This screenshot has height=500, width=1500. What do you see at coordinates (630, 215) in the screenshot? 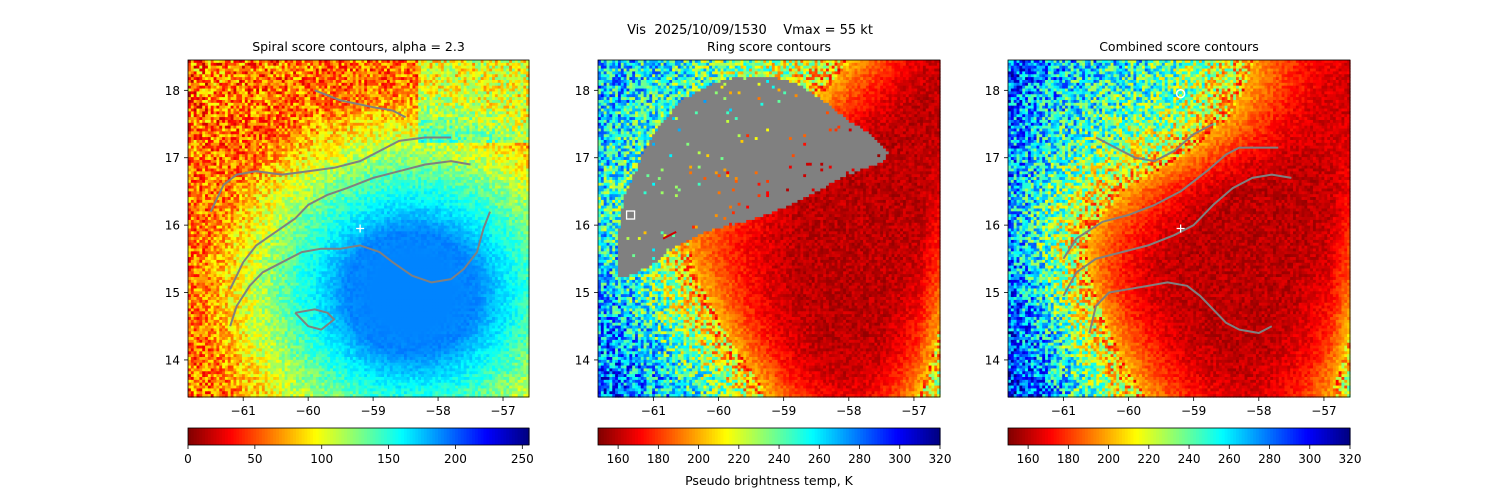
I see `center-square-marker` at bounding box center [630, 215].